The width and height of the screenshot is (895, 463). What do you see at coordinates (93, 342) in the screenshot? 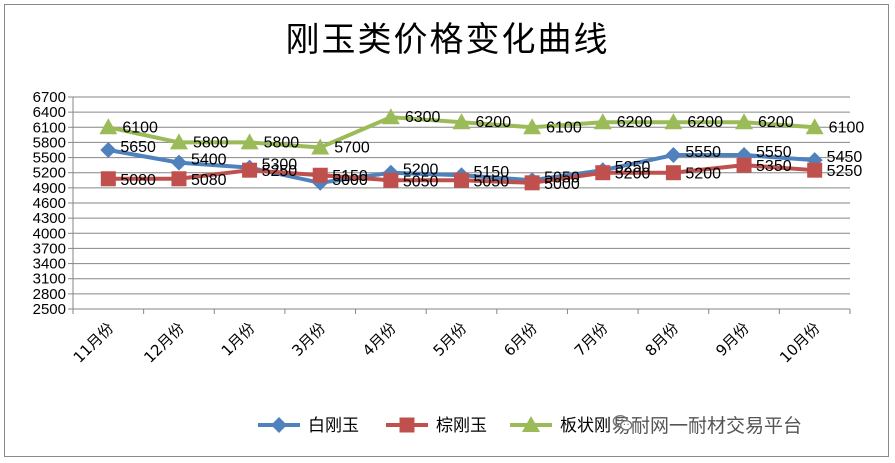
I see `x-tick-label: 11月份` at bounding box center [93, 342].